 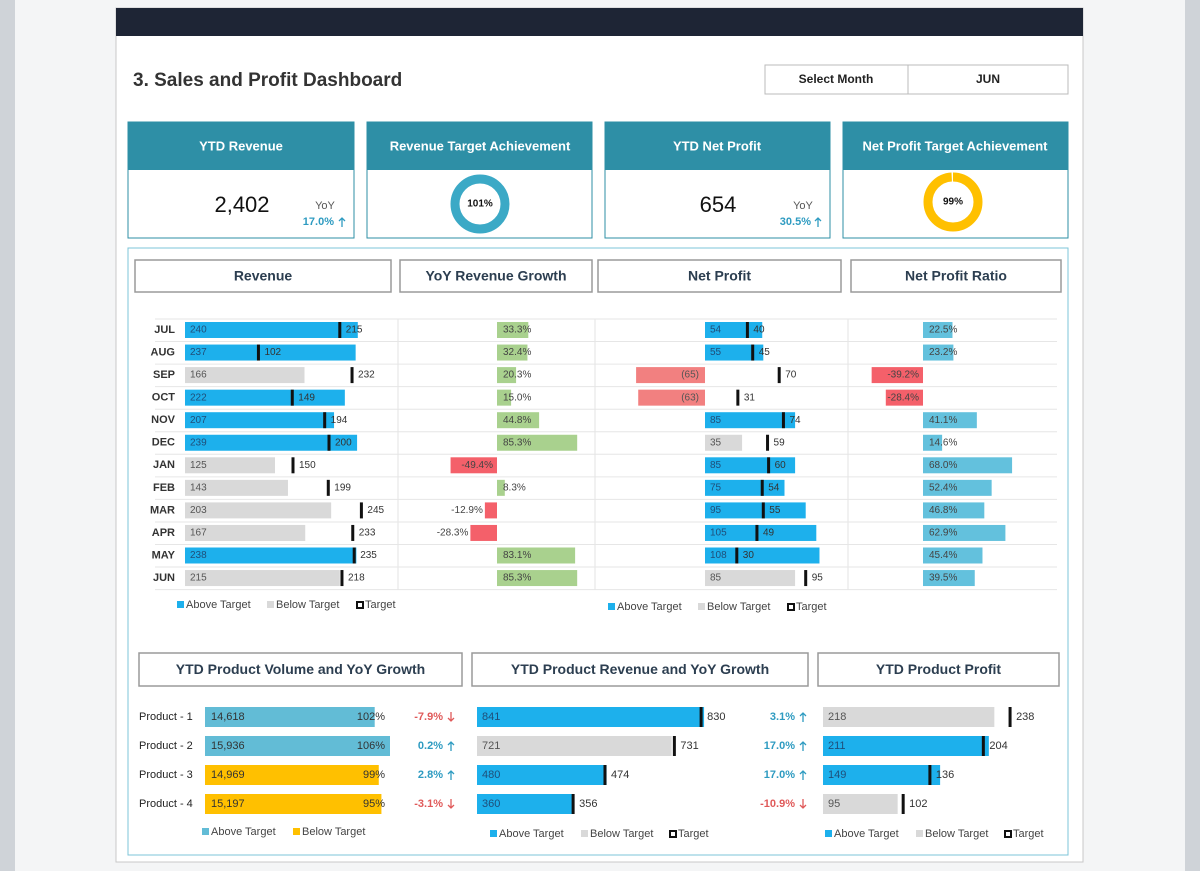 I want to click on value-label: 149, so click(x=837, y=775).